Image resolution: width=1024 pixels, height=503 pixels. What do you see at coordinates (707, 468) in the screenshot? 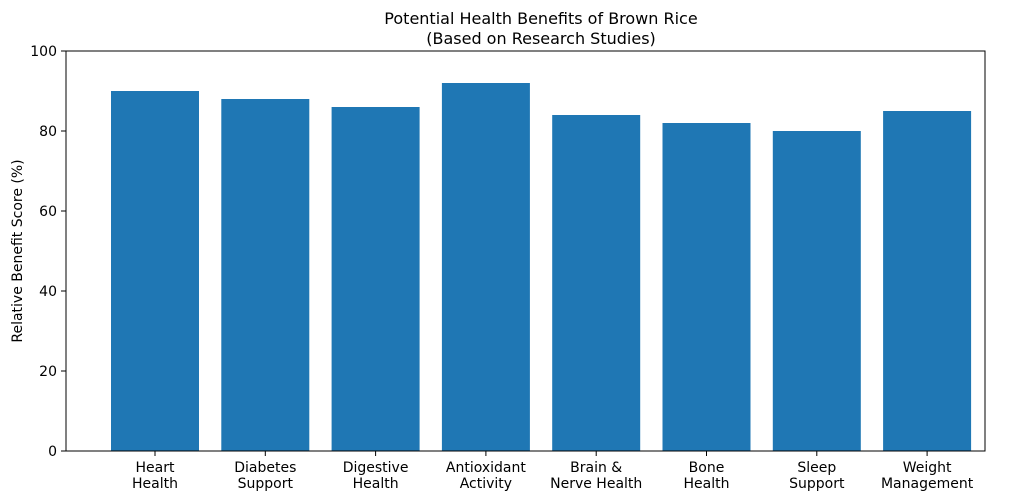
I see `x-tick-label-5-line-0: Bone` at bounding box center [707, 468].